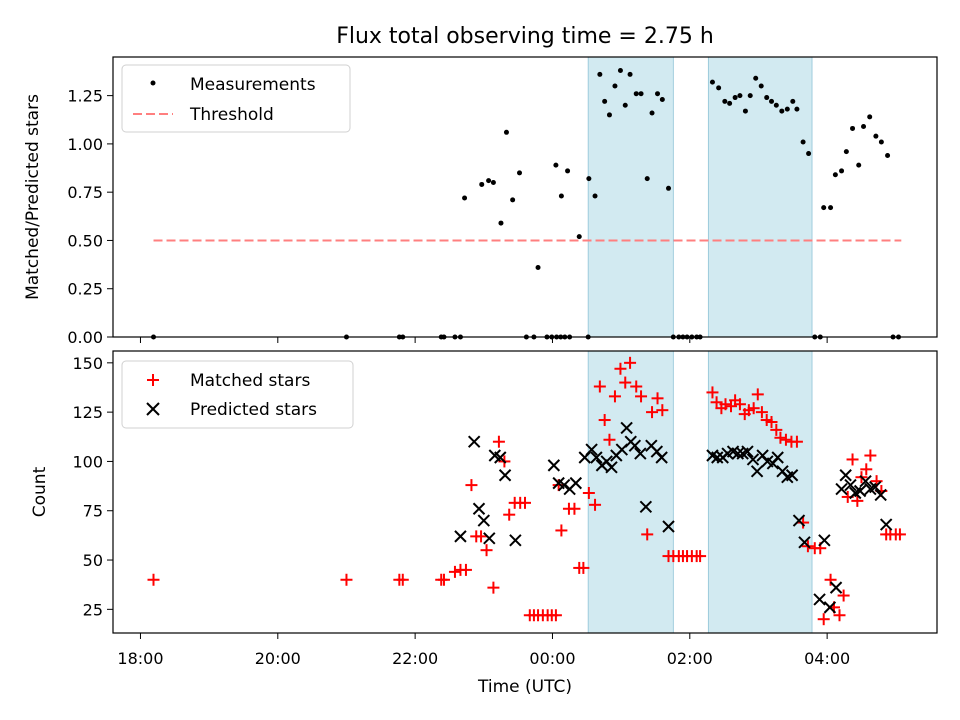  I want to click on y-tick-label: 0.00, so click(85, 337).